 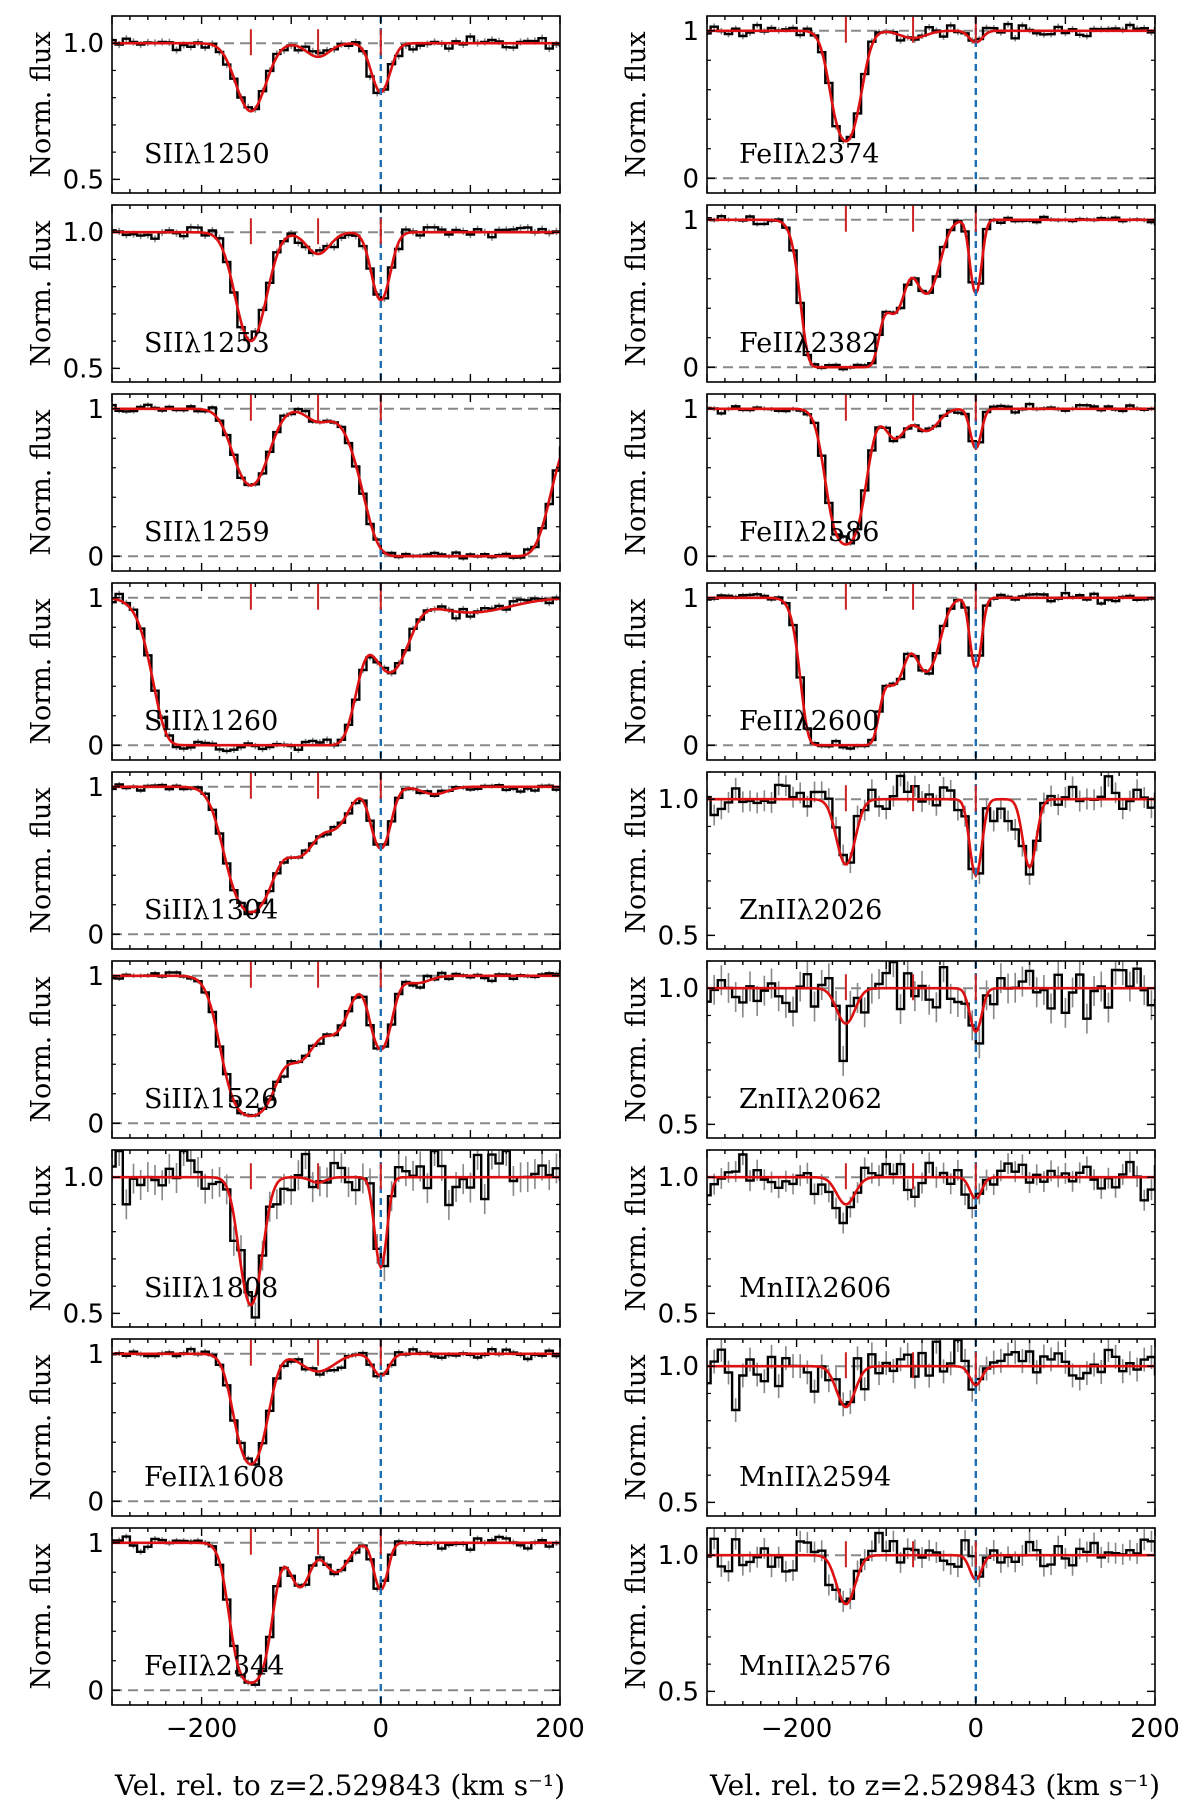 What do you see at coordinates (810, 910) in the screenshot?
I see `ion-label: ZnIIλ2026` at bounding box center [810, 910].